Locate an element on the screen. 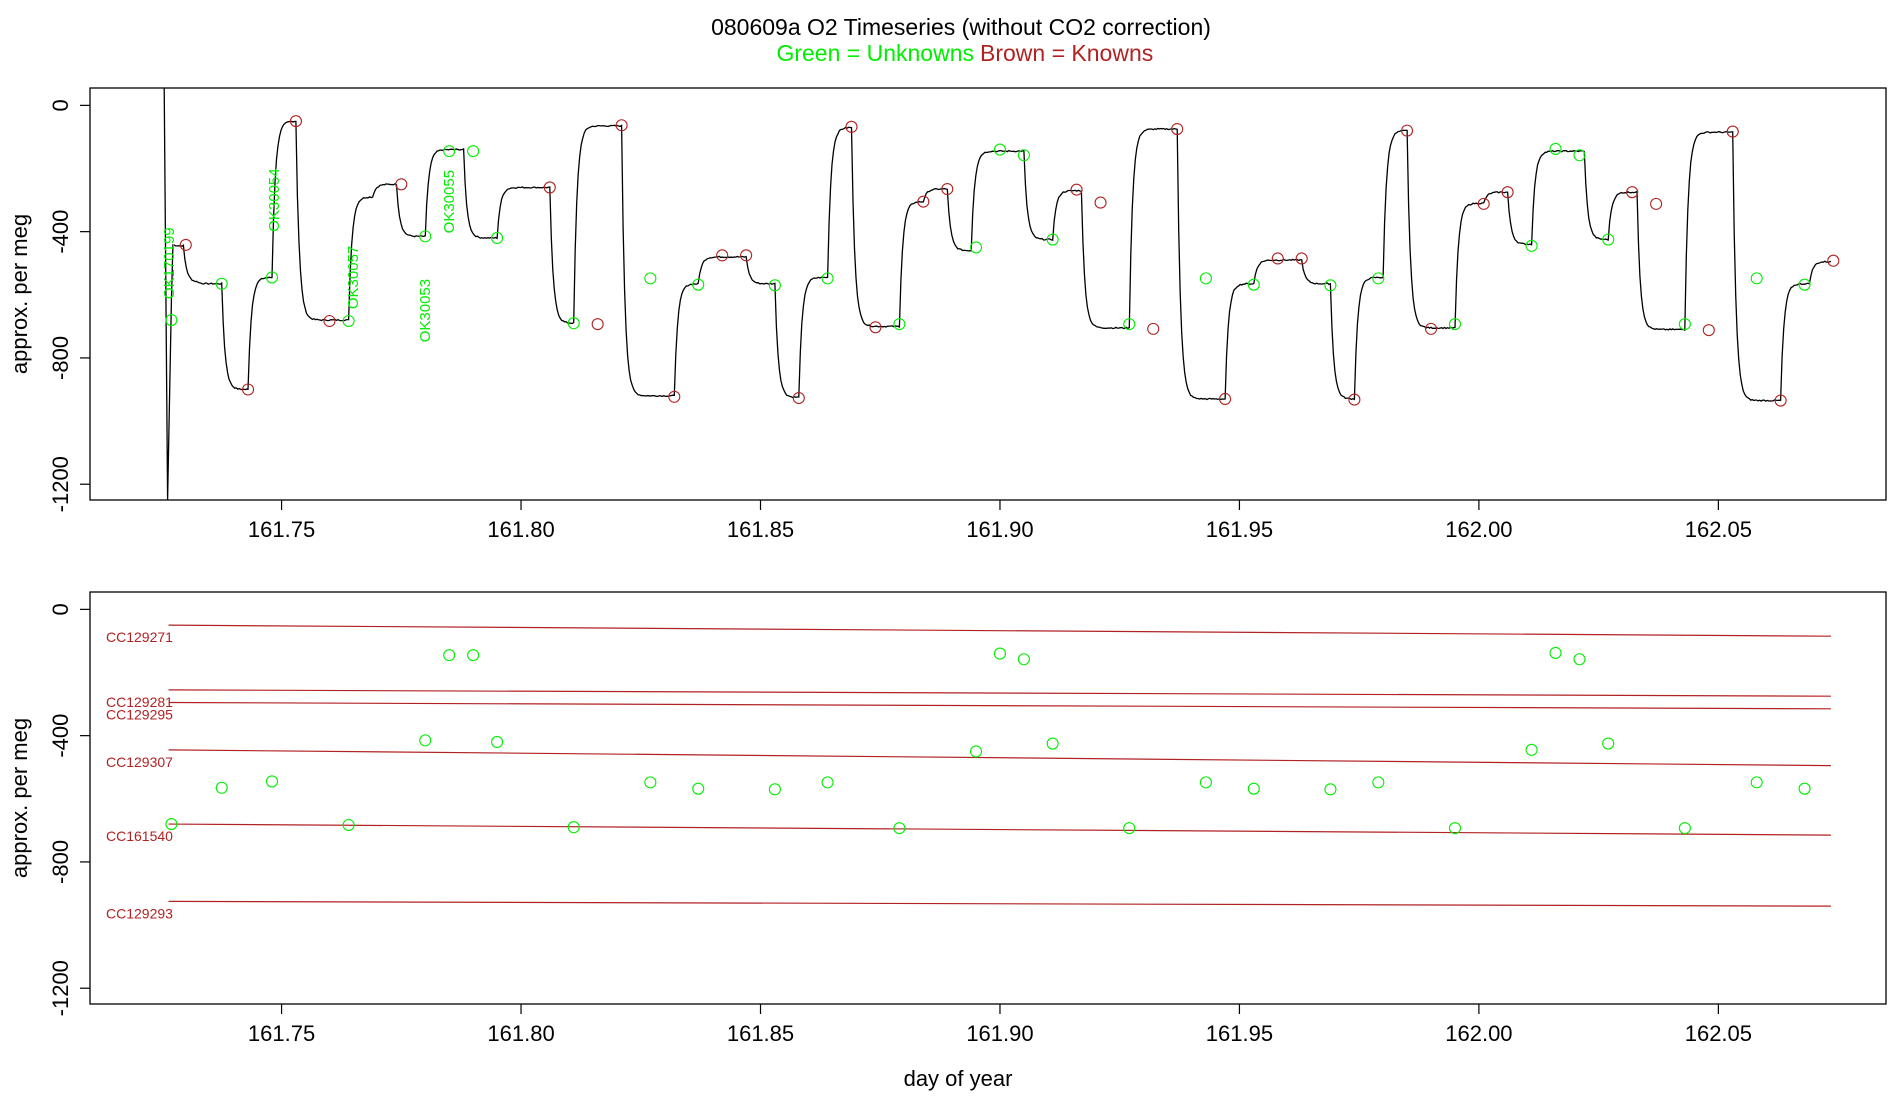  top-x-tick-label: 161.85 is located at coordinates (760, 529).